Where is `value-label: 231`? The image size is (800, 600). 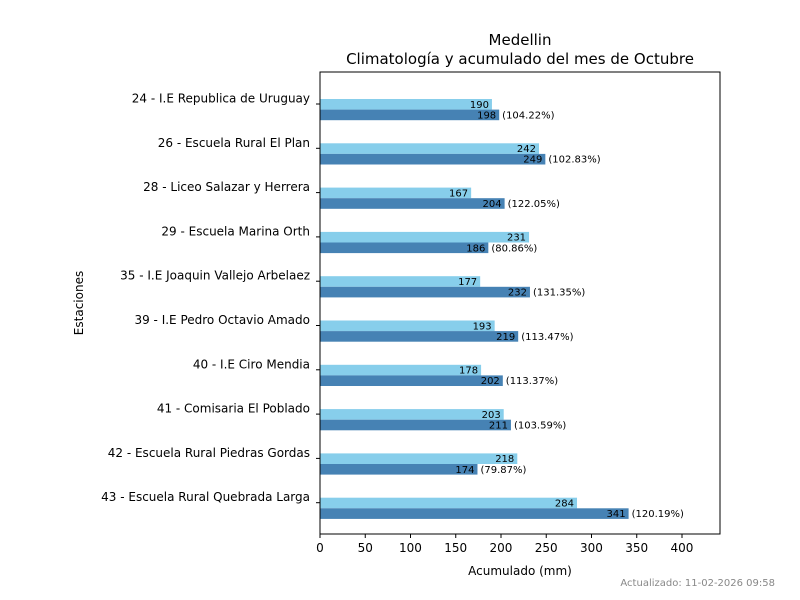
value-label: 231 is located at coordinates (516, 238).